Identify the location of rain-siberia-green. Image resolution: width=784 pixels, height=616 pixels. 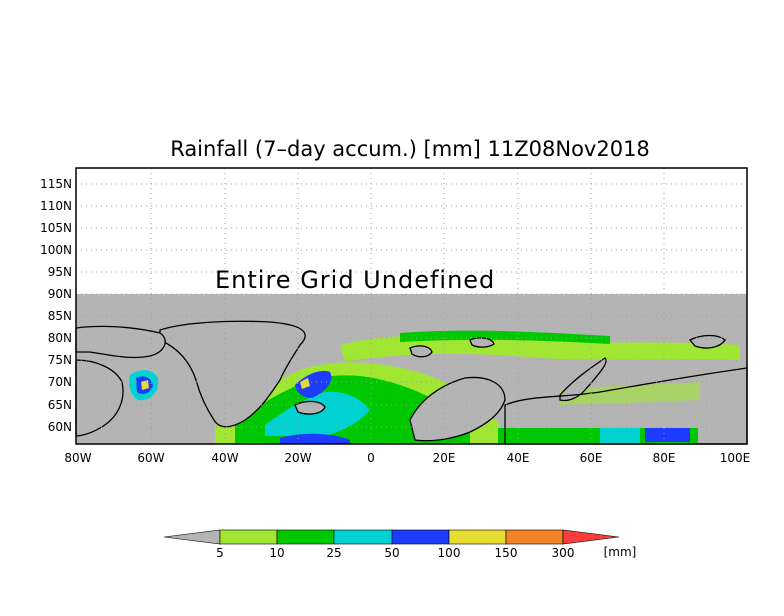
(630, 393).